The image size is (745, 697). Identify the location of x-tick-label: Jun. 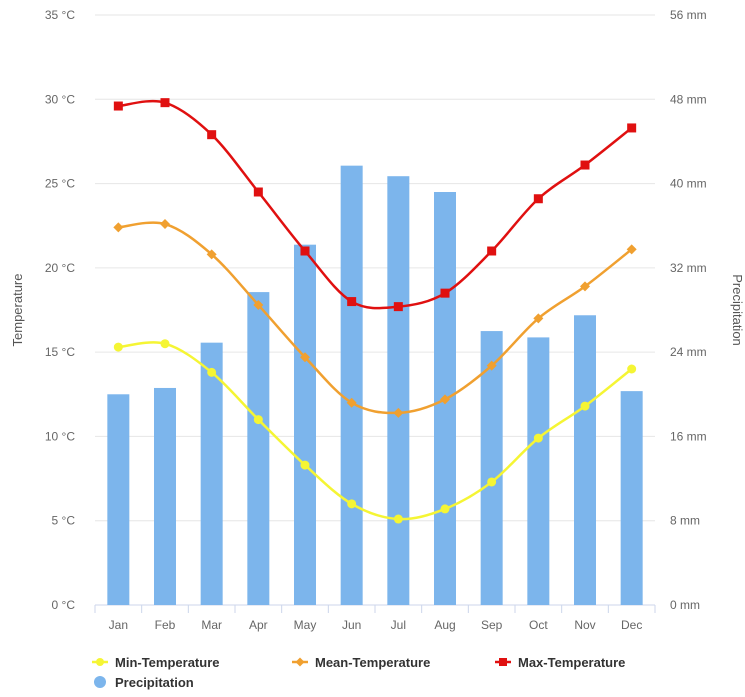
(351, 625).